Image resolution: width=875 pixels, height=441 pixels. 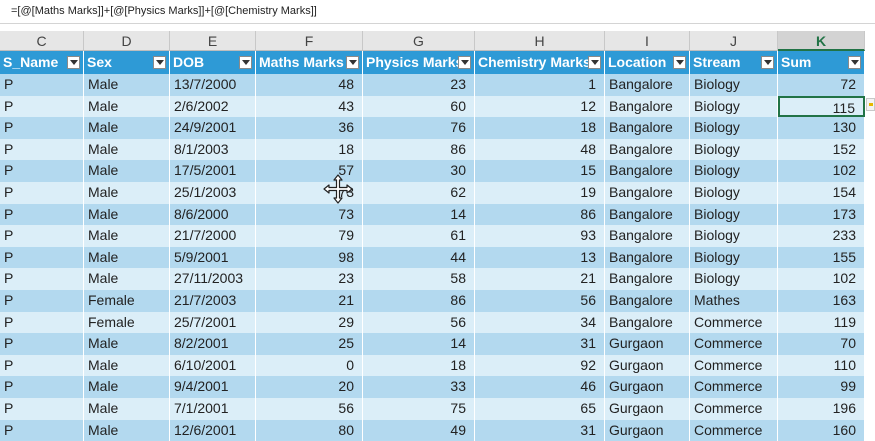 I want to click on cell-maths-marks: 18, so click(x=309, y=149).